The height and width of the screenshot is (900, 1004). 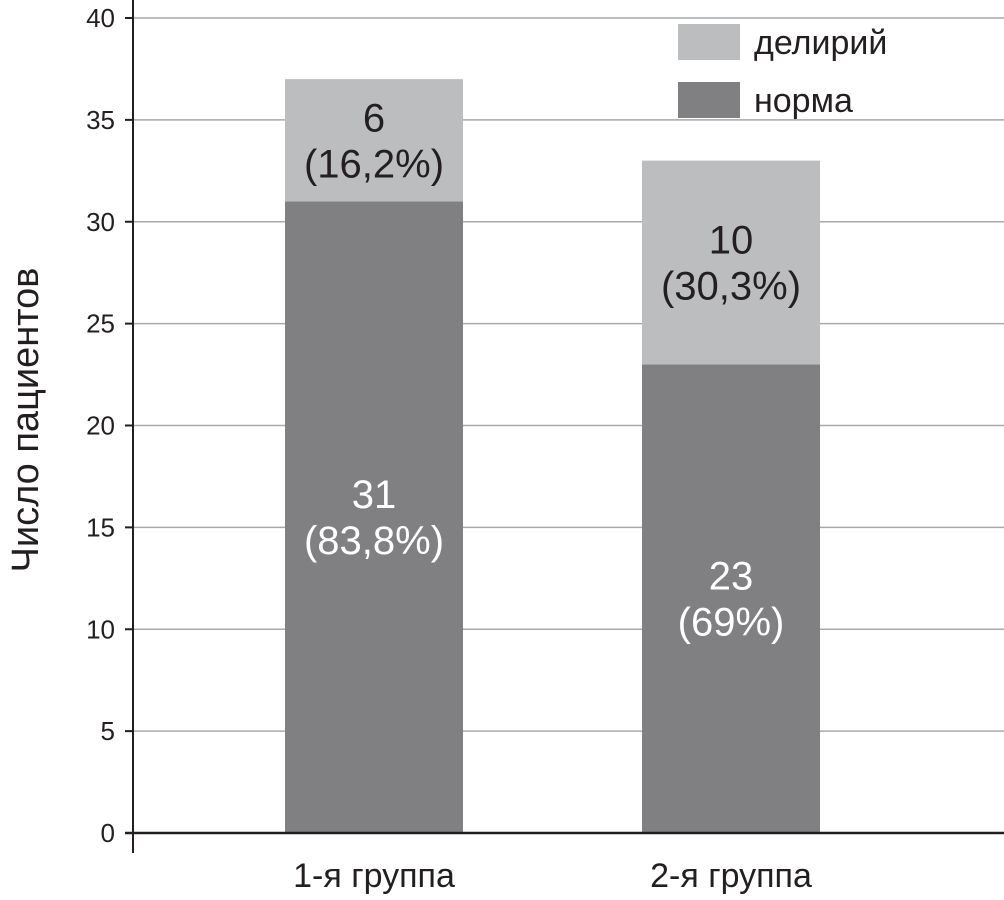 What do you see at coordinates (26, 420) in the screenshot?
I see `y-axis-label: Число пациентов` at bounding box center [26, 420].